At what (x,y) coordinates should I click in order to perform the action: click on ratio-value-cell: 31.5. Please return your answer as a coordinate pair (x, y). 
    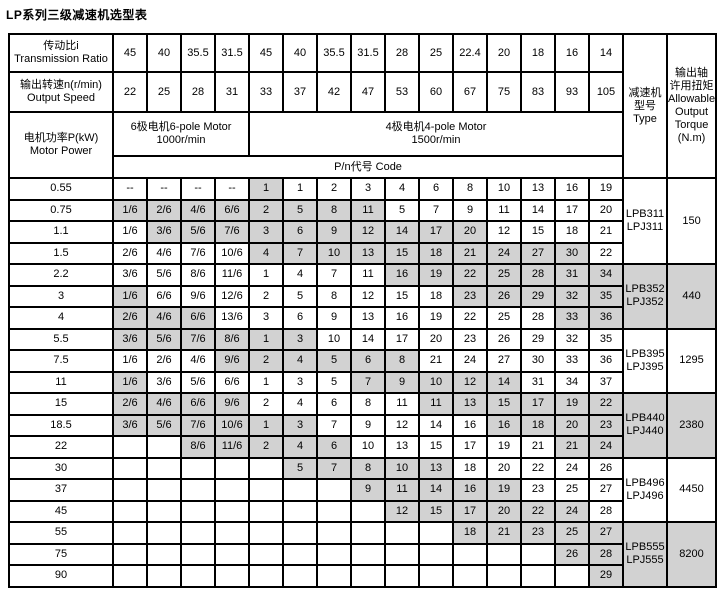
    Looking at the image, I should click on (232, 53).